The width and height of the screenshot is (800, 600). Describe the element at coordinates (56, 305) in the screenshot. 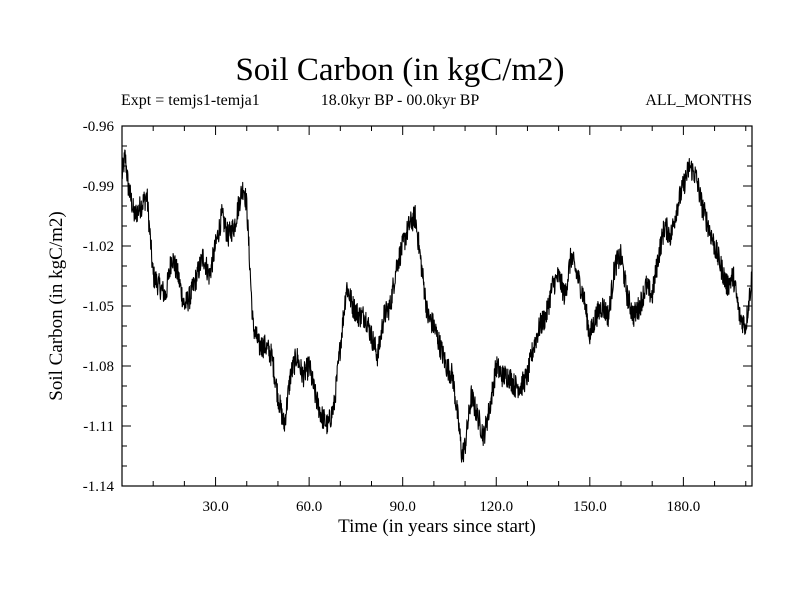

I see `y-axis-label: Soil Carbon (in kgC/m2)` at that location.